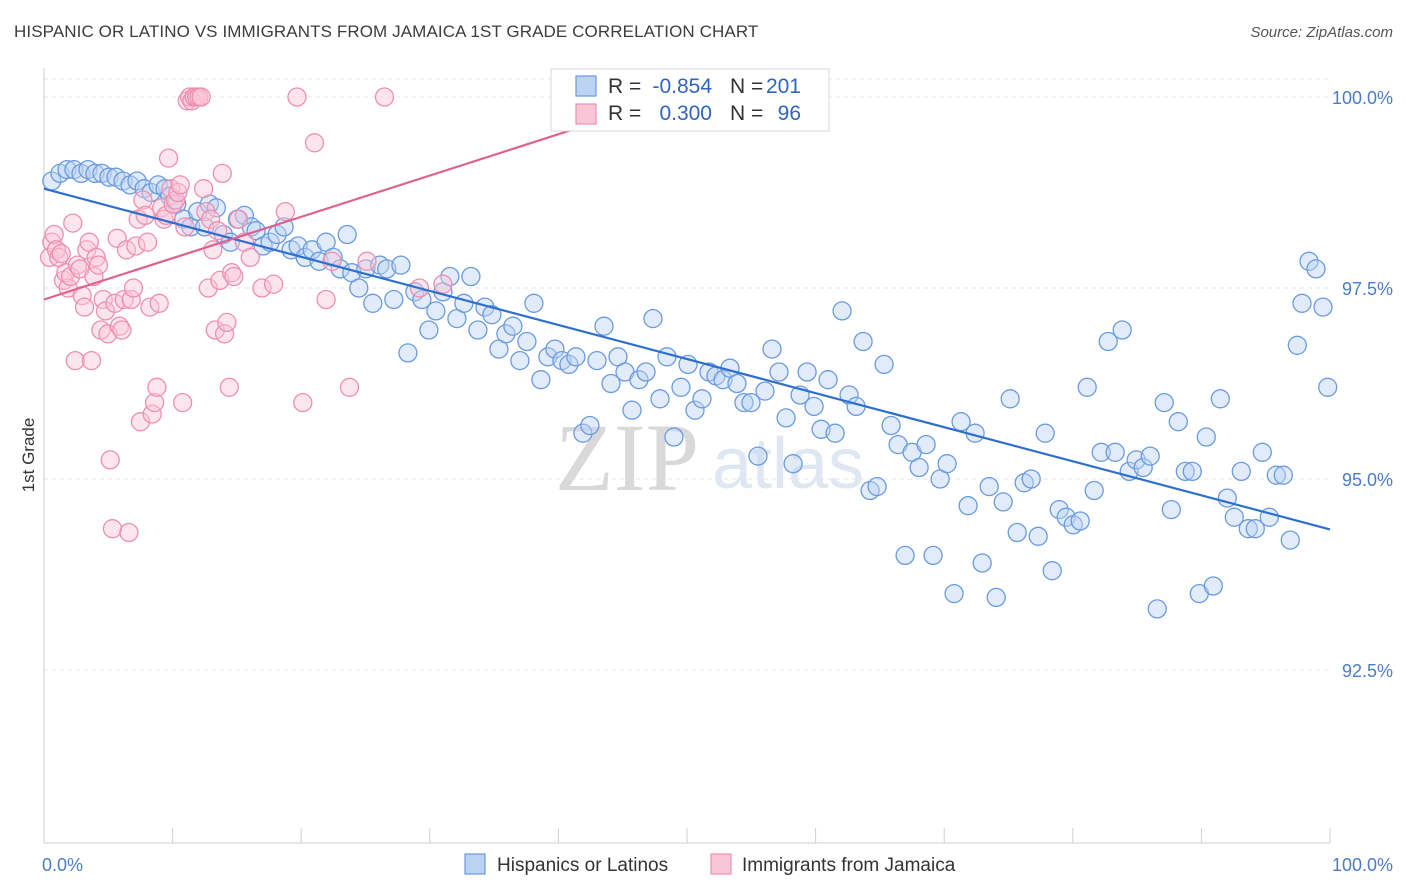 The width and height of the screenshot is (1406, 892). Describe the element at coordinates (783, 86) in the screenshot. I see `legend-n-value-0: 201` at that location.